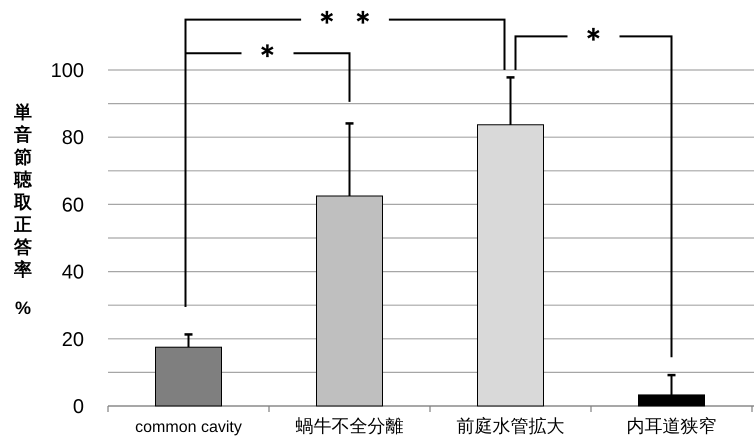  Describe the element at coordinates (73, 138) in the screenshot. I see `y-tick-label: 80` at that location.